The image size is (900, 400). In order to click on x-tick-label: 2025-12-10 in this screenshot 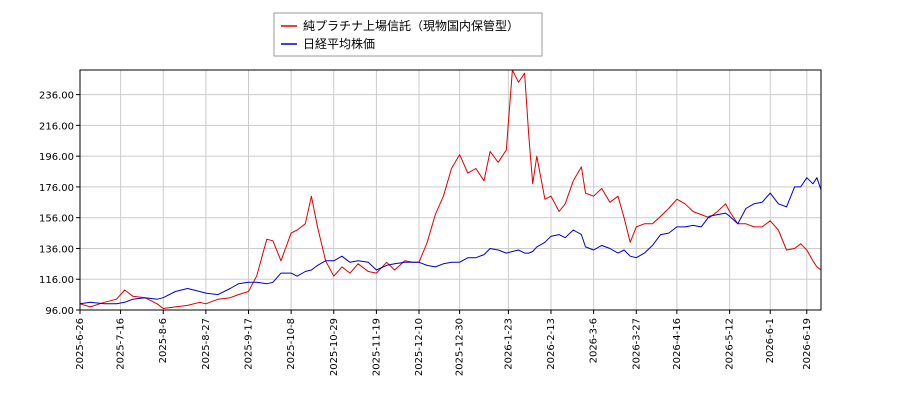, I will do `click(419, 347)`.